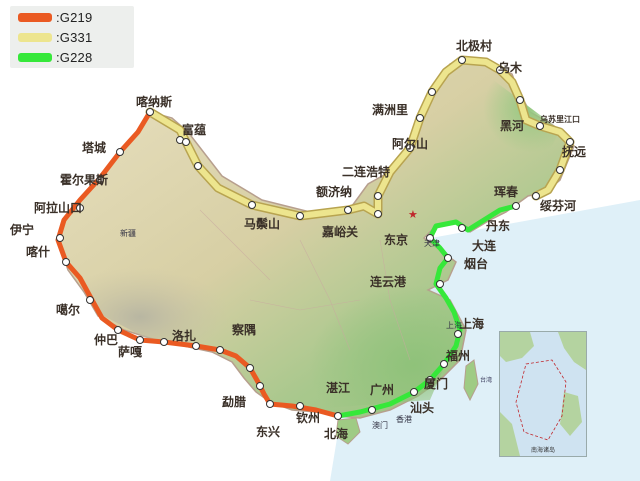 The image size is (640, 481). What do you see at coordinates (128, 233) in the screenshot?
I see `place-xinjiang: 新疆` at bounding box center [128, 233].